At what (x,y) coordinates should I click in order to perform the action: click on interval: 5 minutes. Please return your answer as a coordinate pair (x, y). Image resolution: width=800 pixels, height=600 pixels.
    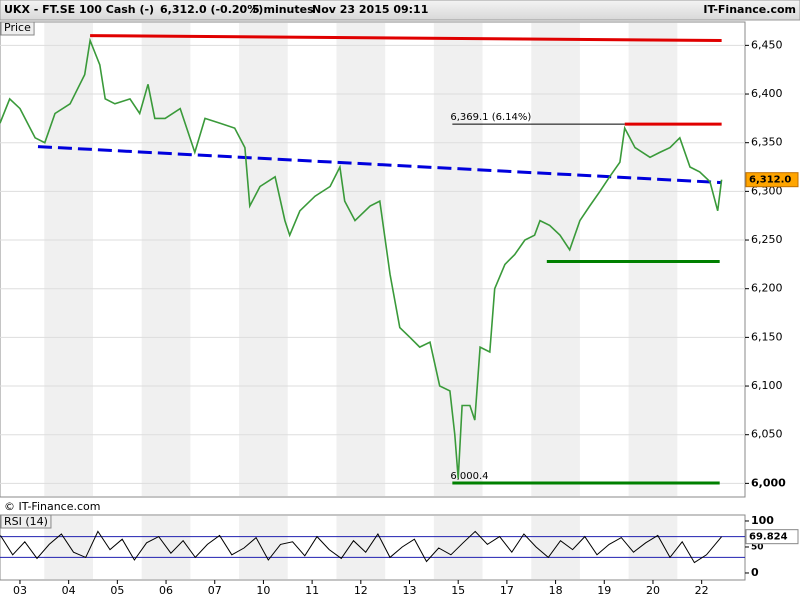
    Looking at the image, I should click on (283, 9).